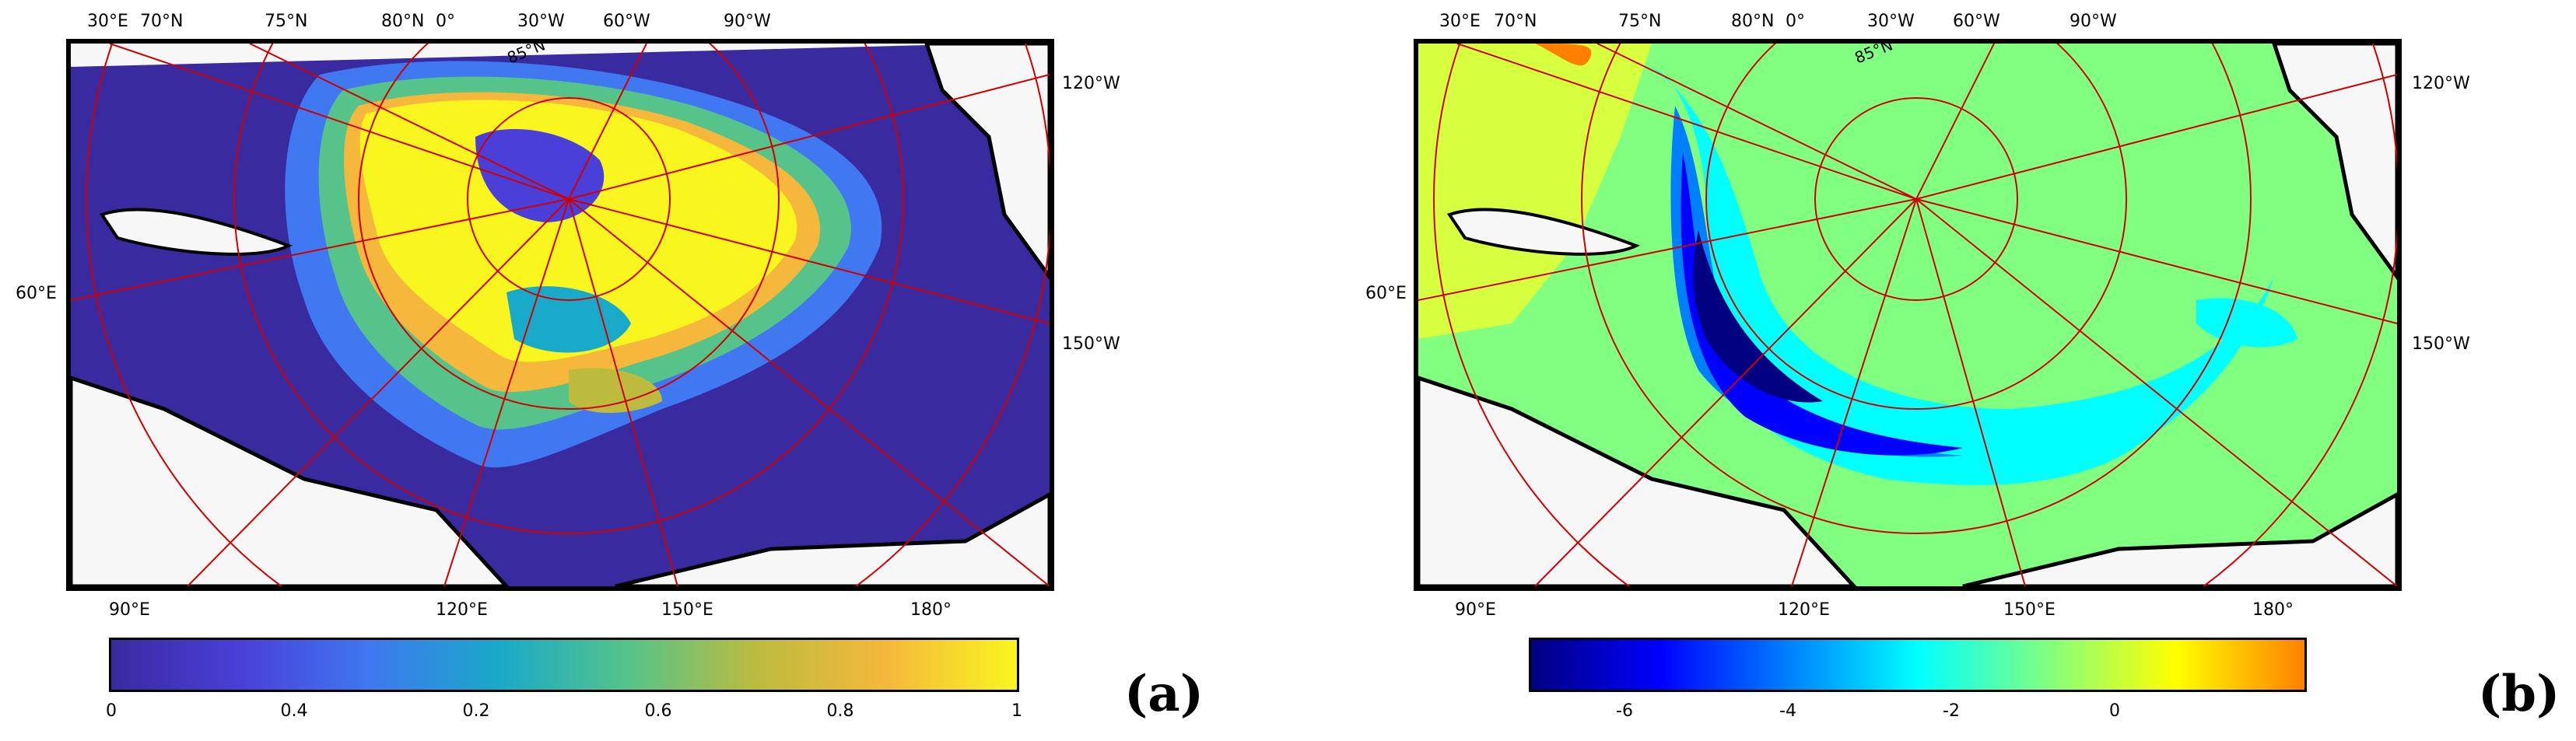 Image resolution: width=2576 pixels, height=741 pixels. I want to click on colorbar-tick: -4, so click(1787, 711).